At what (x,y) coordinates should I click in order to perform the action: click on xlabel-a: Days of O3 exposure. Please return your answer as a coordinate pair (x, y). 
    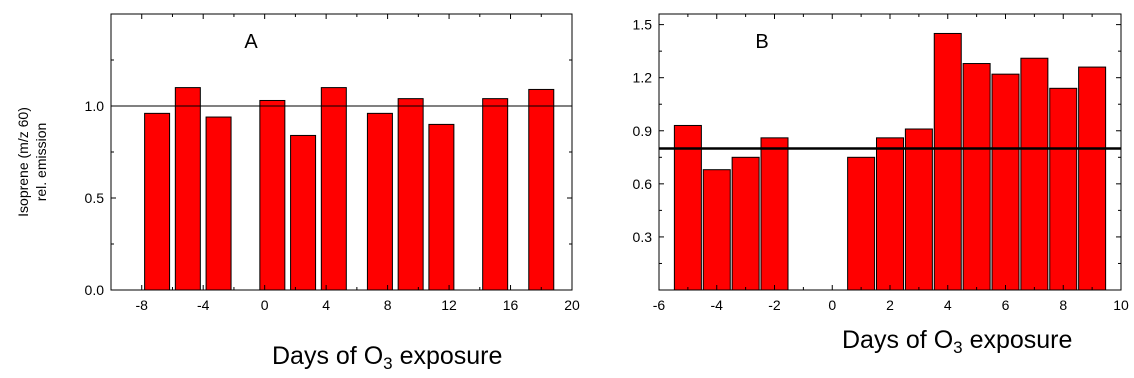
    Looking at the image, I should click on (387, 358).